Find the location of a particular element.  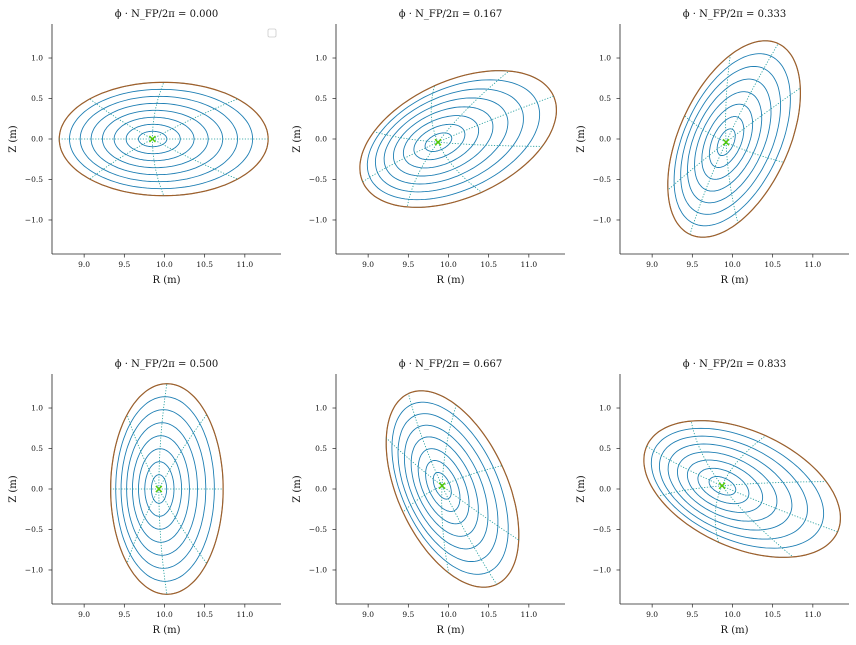

subplot-title: ϕ · N_FP/2π = 0.167 is located at coordinates (450, 14).